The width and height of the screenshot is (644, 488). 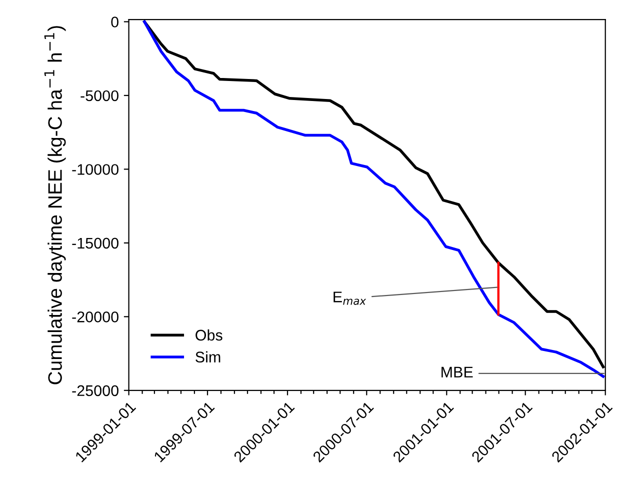 I want to click on annotation: E$_{max}$, so click(x=350, y=298).